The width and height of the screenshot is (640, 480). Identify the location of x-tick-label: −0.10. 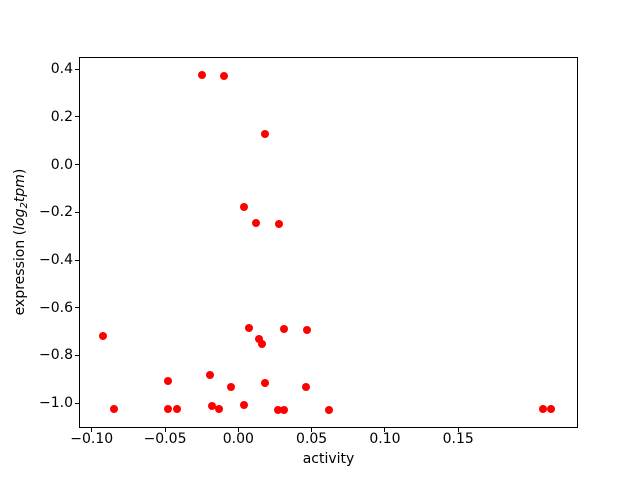
(92, 439).